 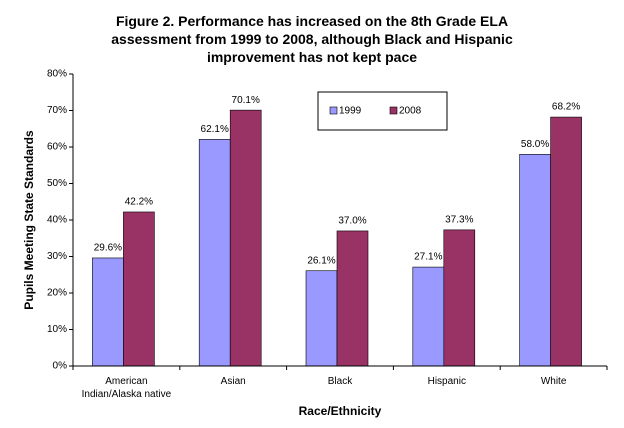 I want to click on y-tick-label: 60%, so click(x=57, y=147).